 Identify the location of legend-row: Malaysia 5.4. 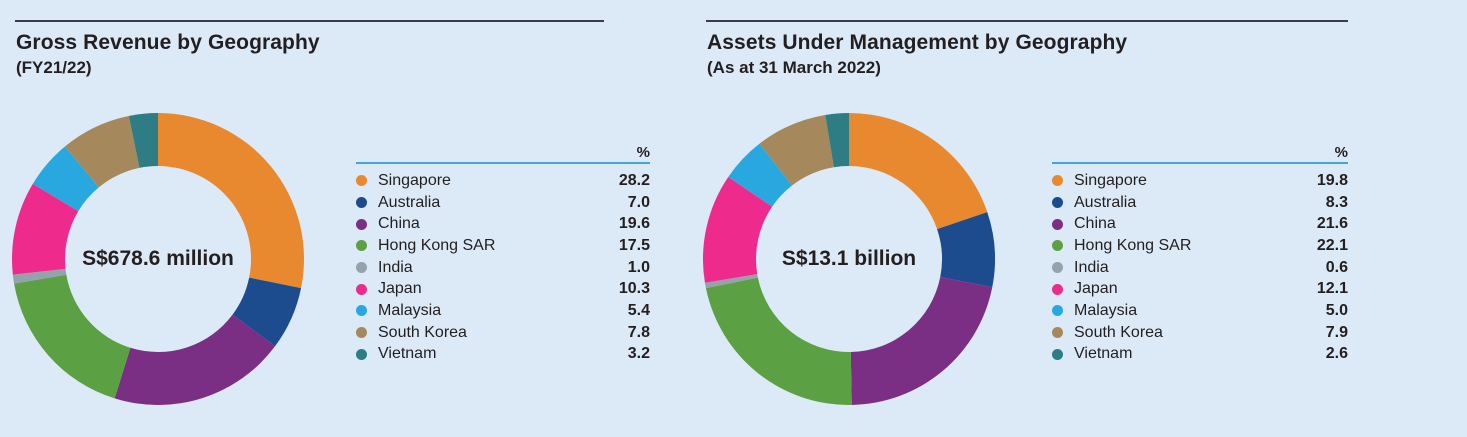
(503, 311).